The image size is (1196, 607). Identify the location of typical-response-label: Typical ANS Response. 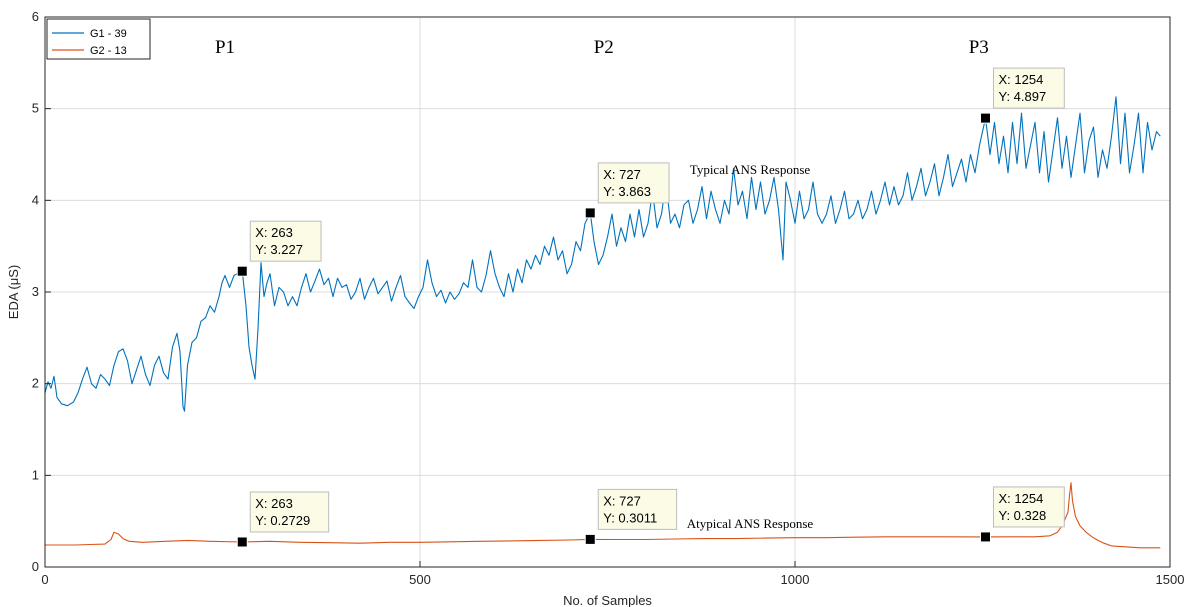
(750, 169).